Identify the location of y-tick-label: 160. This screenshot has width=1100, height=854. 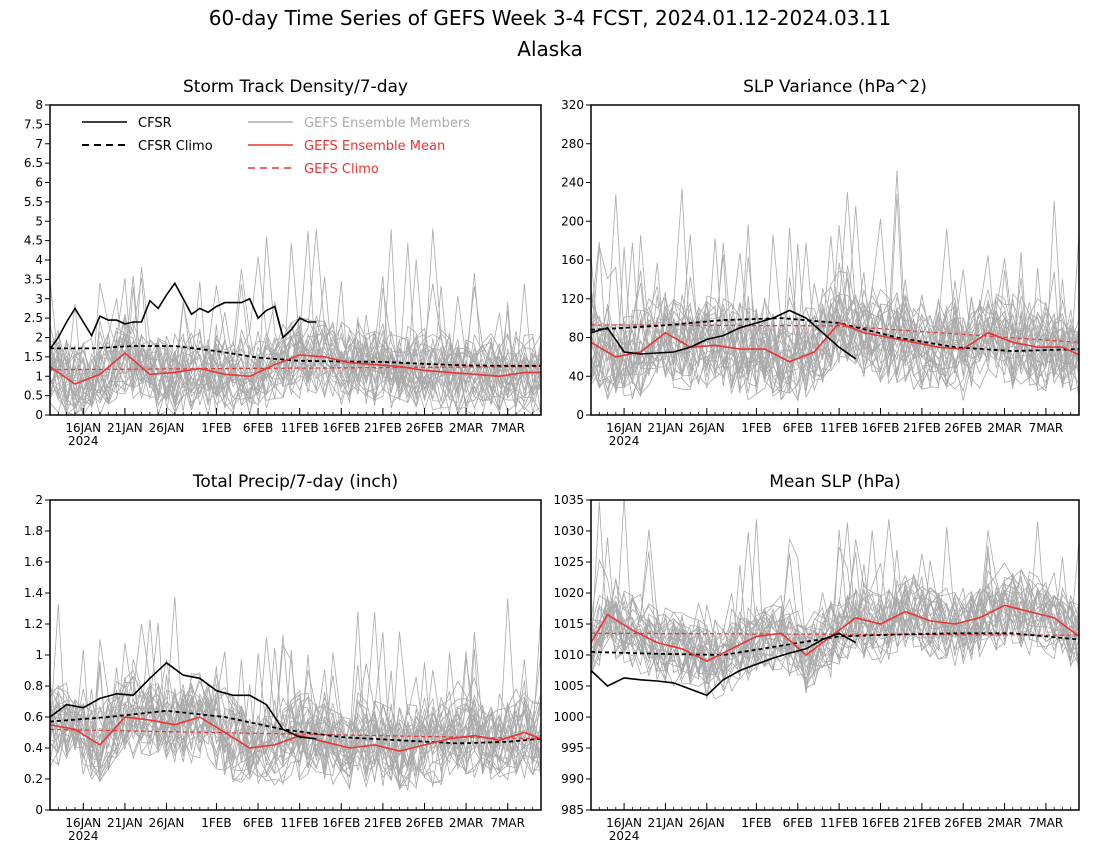
(572, 260).